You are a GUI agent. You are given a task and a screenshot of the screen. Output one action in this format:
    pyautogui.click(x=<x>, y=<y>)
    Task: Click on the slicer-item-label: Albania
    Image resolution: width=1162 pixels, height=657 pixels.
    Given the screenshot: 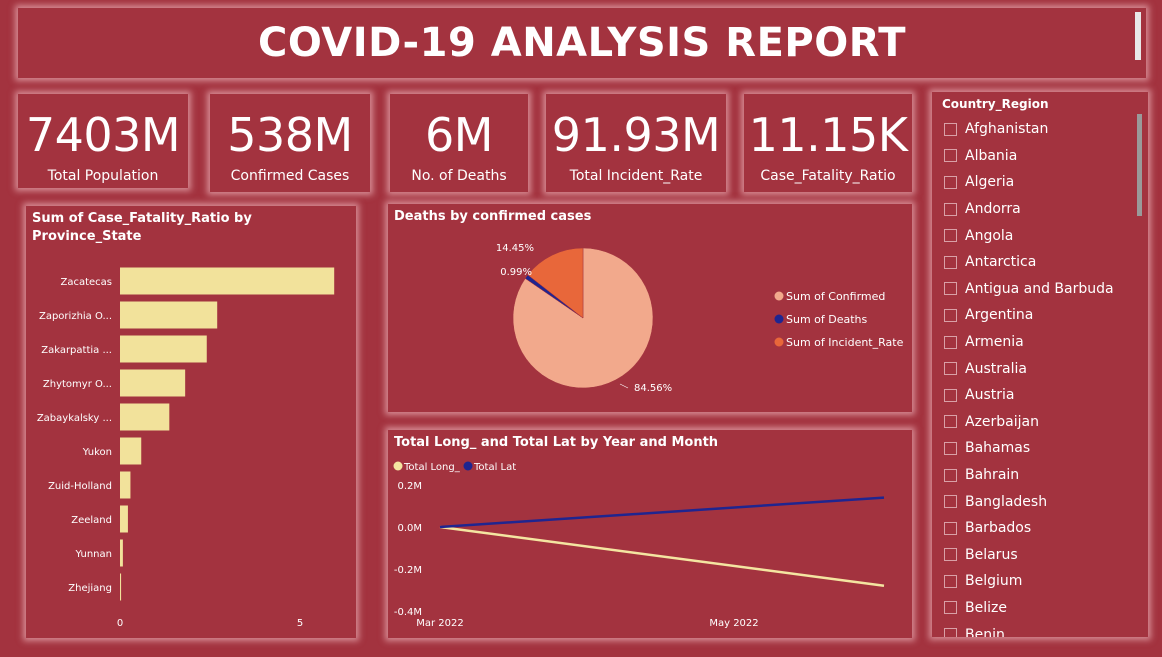 What is the action you would take?
    pyautogui.click(x=991, y=155)
    